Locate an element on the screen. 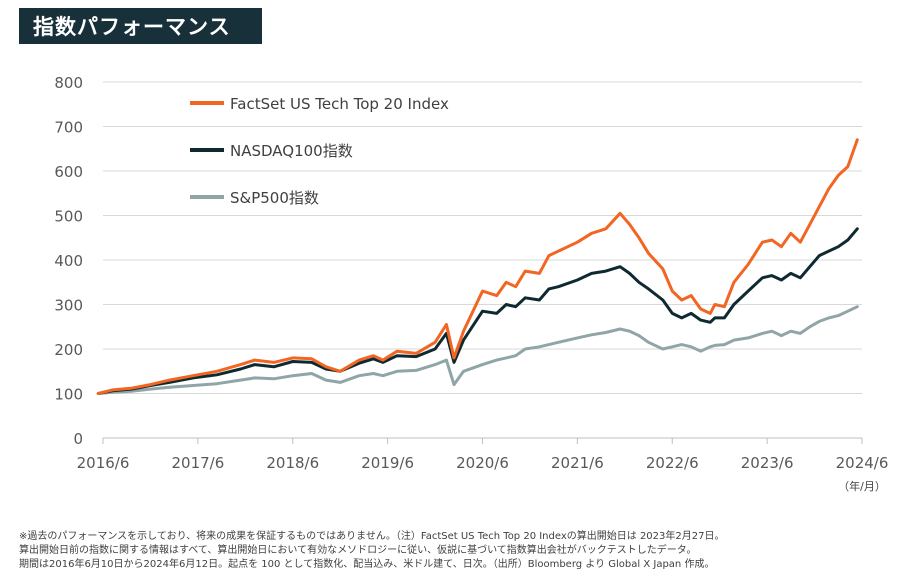  y-axis-ticks: 0 100 200 300 400 500 600 700 800 is located at coordinates (68, 261).